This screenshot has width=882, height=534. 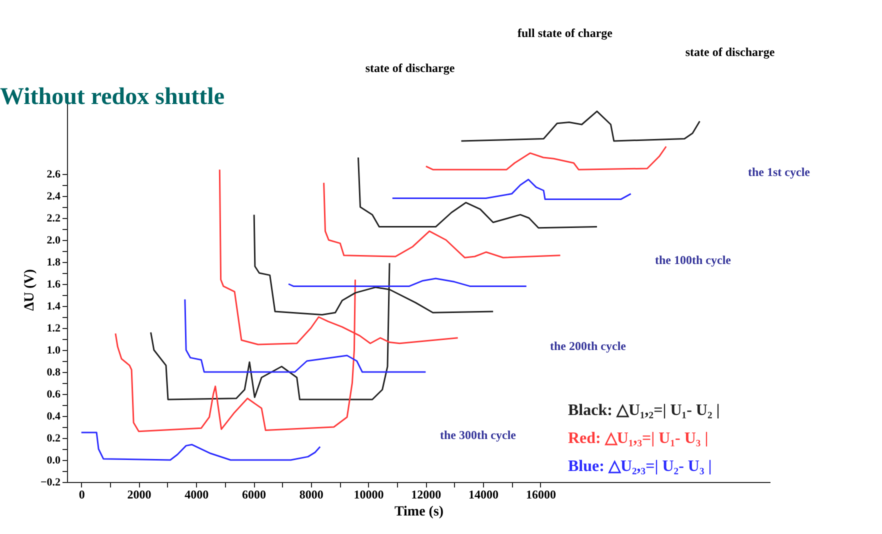 What do you see at coordinates (640, 466) in the screenshot?
I see `text: Blue: △U₂,₃=| U₂- U₃ |` at bounding box center [640, 466].